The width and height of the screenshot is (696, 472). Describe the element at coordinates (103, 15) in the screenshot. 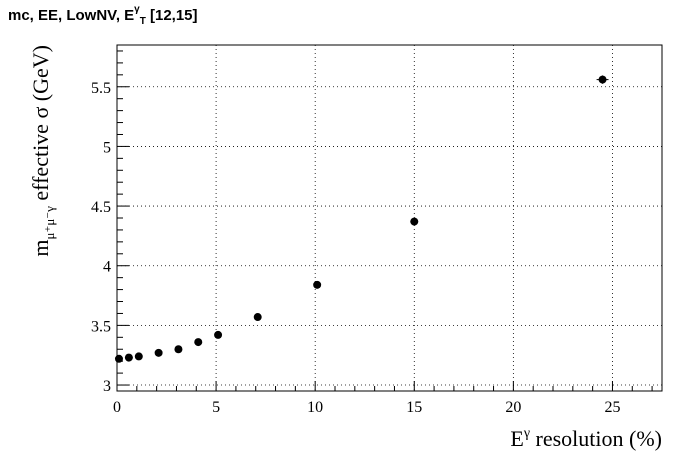

I see `chart-title: mc, EE, LowNV, EγT [12,15]` at that location.